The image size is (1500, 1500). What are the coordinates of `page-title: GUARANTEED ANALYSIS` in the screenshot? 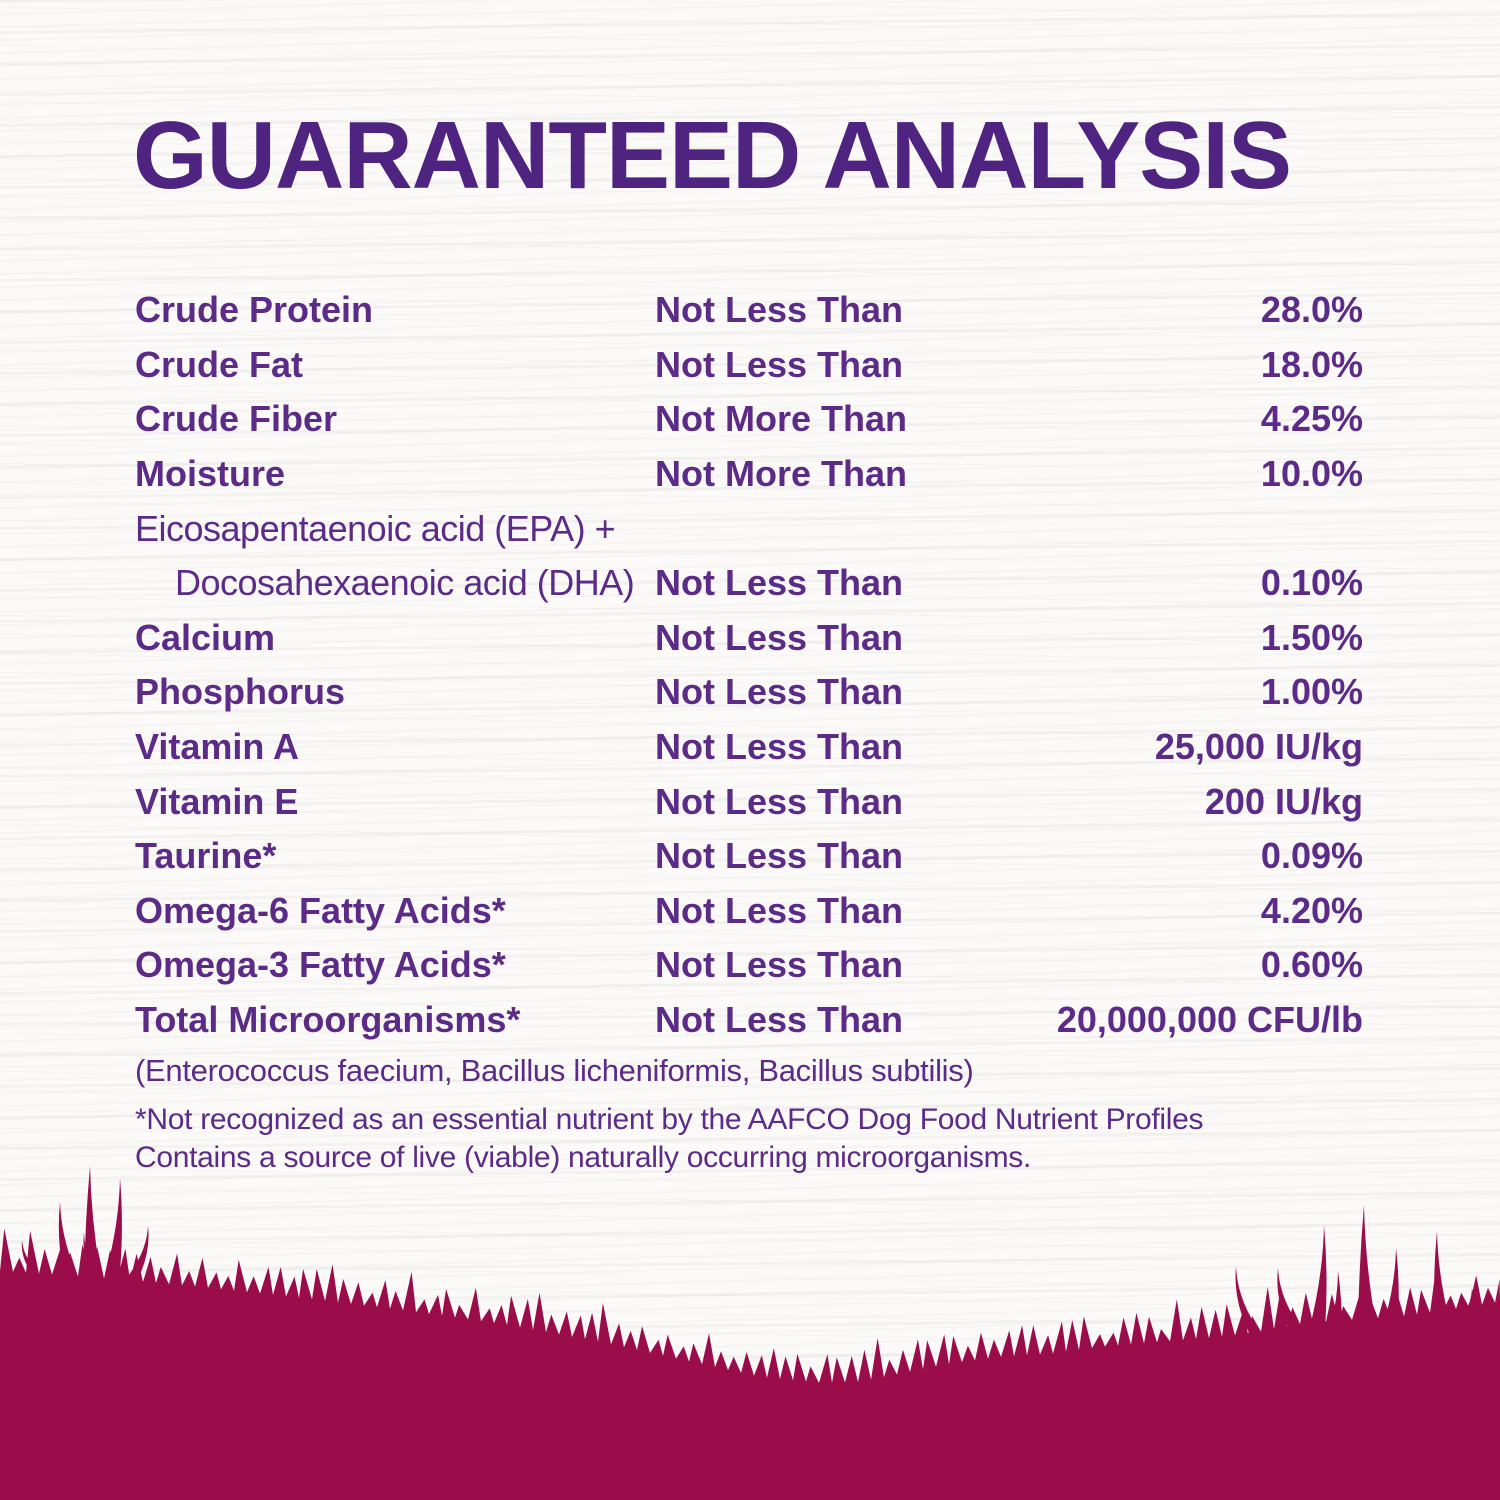 It's located at (712, 155).